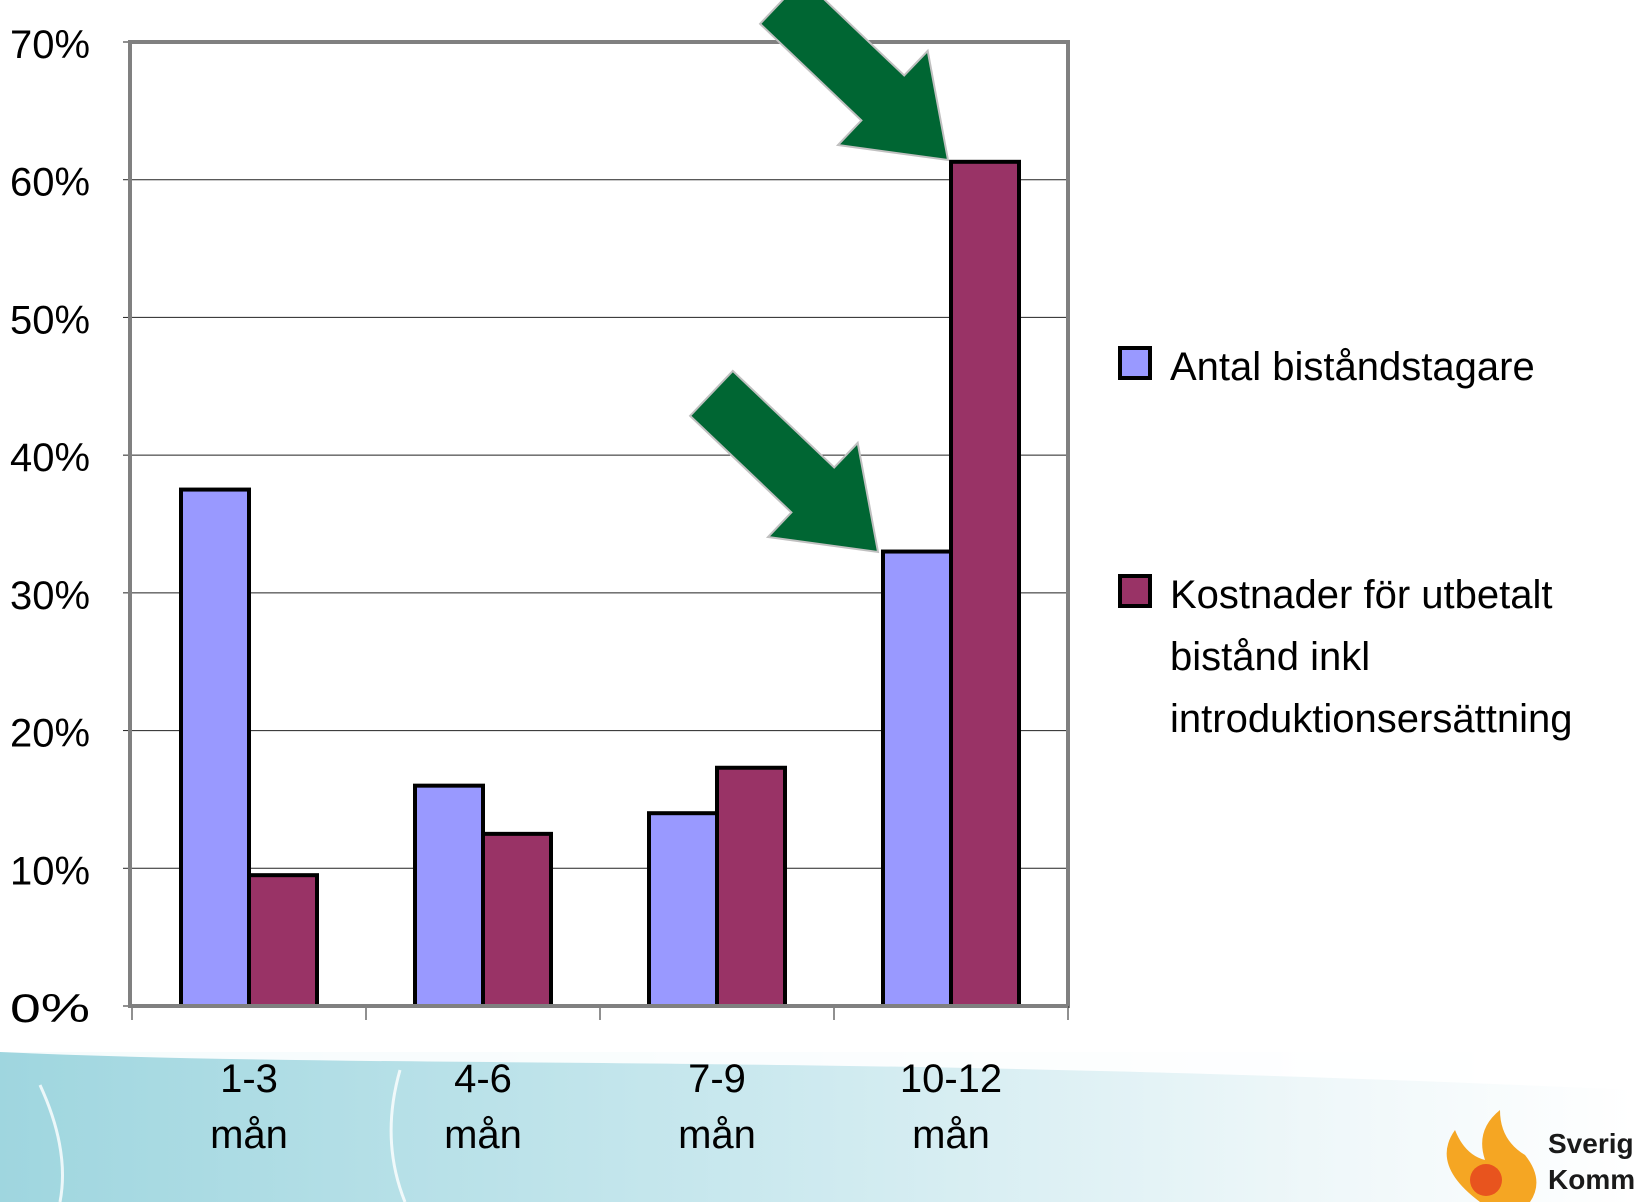 This screenshot has width=1634, height=1202. Describe the element at coordinates (50, 45) in the screenshot. I see `y-tick-label: 70%` at that location.